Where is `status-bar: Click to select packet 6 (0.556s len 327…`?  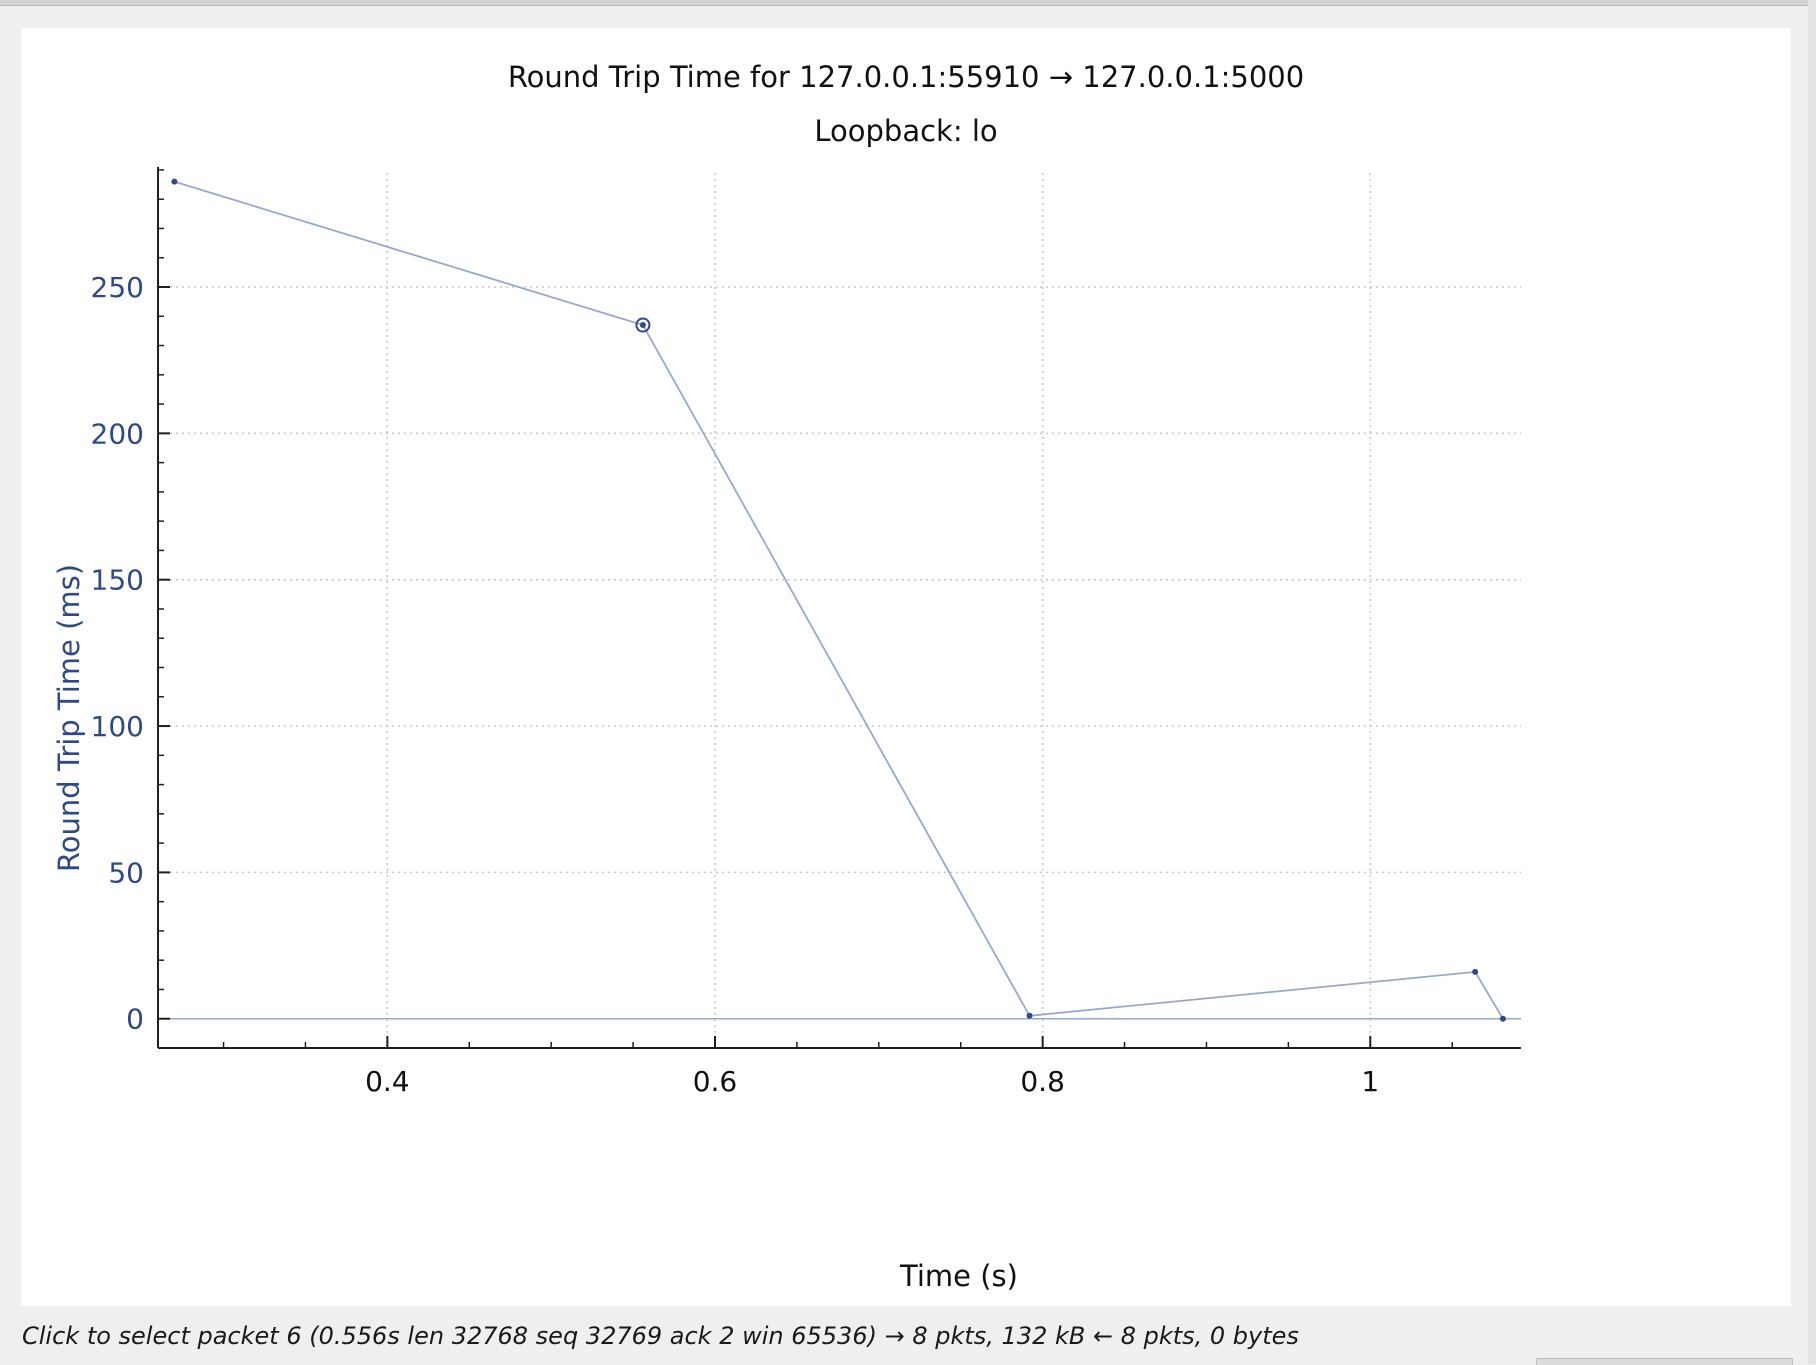
status-bar: Click to select packet 6 (0.556s len 327… is located at coordinates (660, 1336).